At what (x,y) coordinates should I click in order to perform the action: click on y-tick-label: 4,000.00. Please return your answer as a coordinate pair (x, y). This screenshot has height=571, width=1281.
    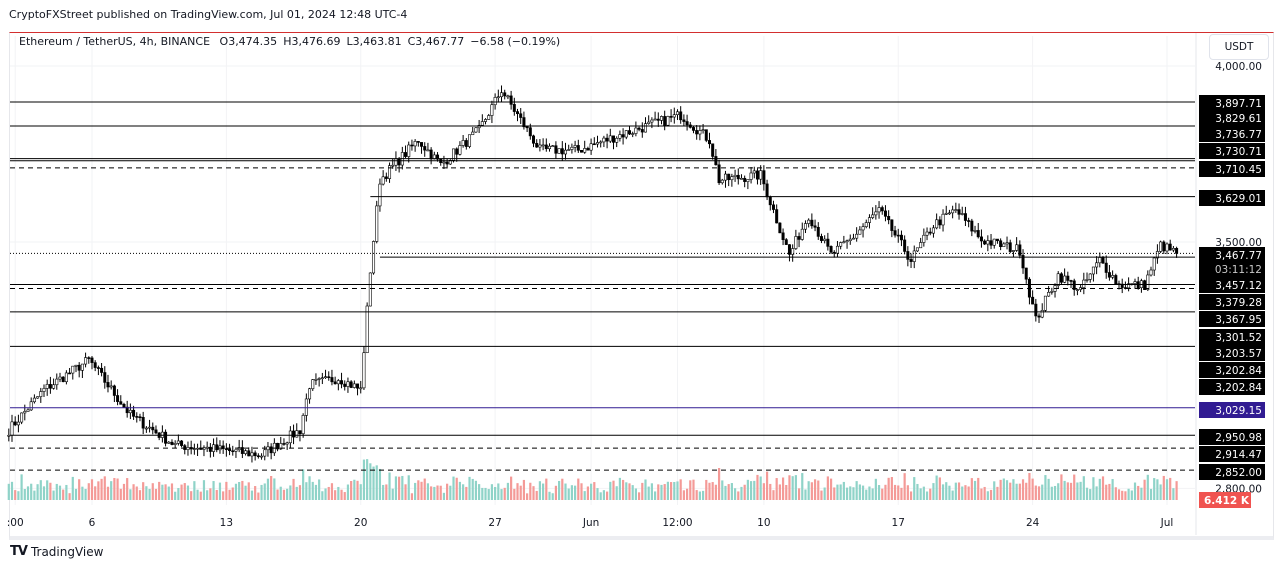
    Looking at the image, I should click on (1238, 67).